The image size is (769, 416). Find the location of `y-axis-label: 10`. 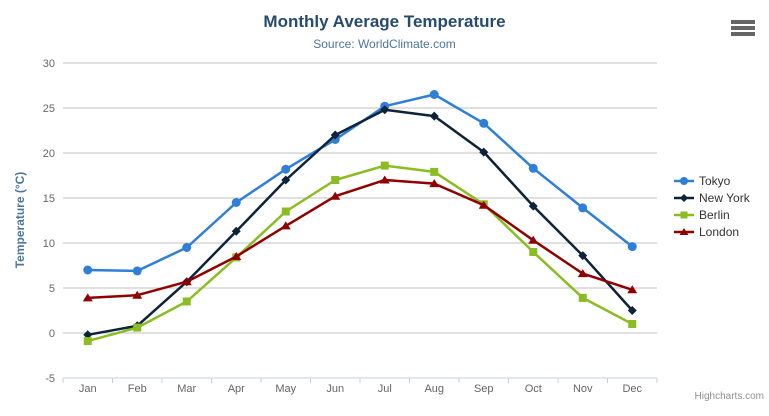

y-axis-label: 10 is located at coordinates (49, 244).